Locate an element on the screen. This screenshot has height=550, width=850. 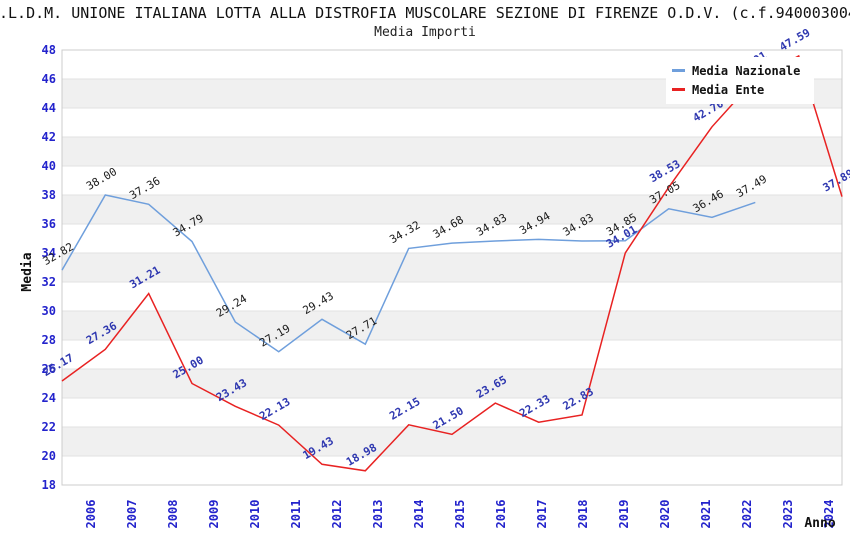
y-tick-label: 46 is located at coordinates (49, 79).